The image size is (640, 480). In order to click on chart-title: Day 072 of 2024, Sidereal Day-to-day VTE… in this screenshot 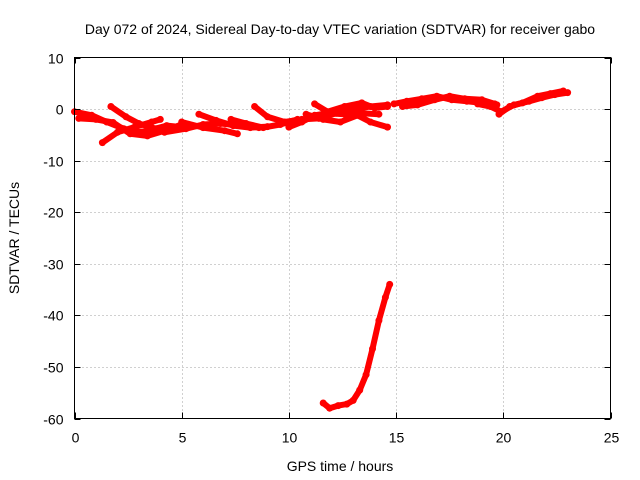, I will do `click(340, 29)`.